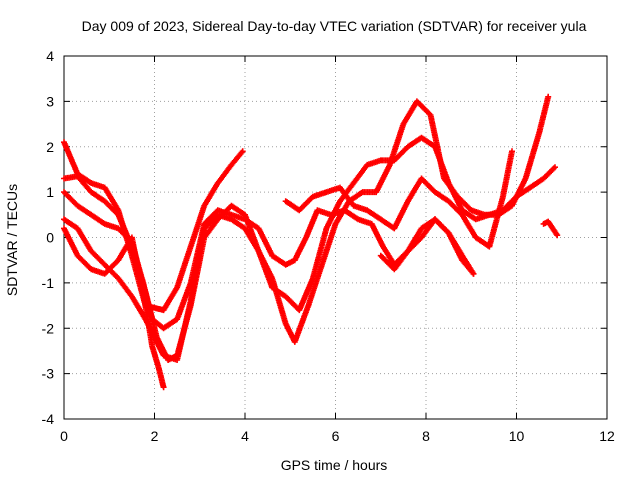  I want to click on y-tick-label: 4, so click(50, 56).